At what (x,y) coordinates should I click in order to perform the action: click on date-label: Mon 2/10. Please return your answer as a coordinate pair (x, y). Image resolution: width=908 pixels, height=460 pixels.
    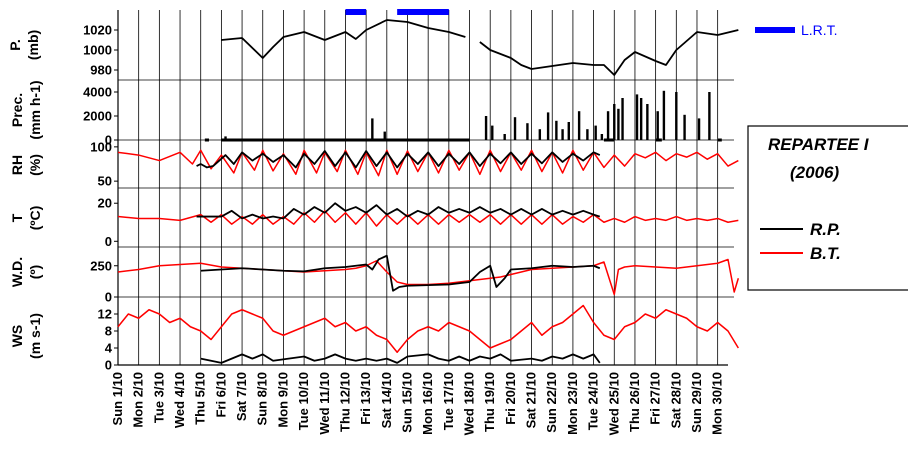
    Looking at the image, I should click on (138, 400).